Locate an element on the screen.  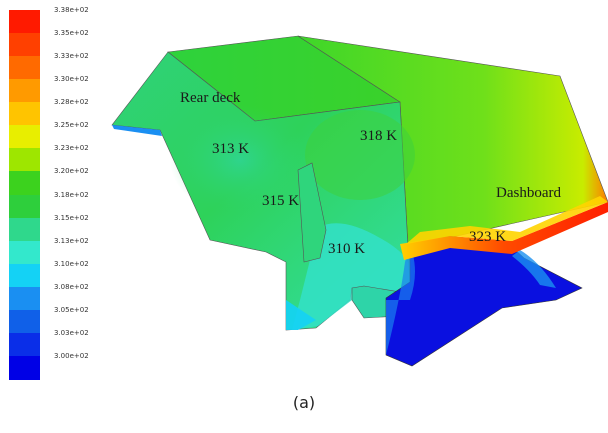
warm-band is located at coordinates (507, 220).